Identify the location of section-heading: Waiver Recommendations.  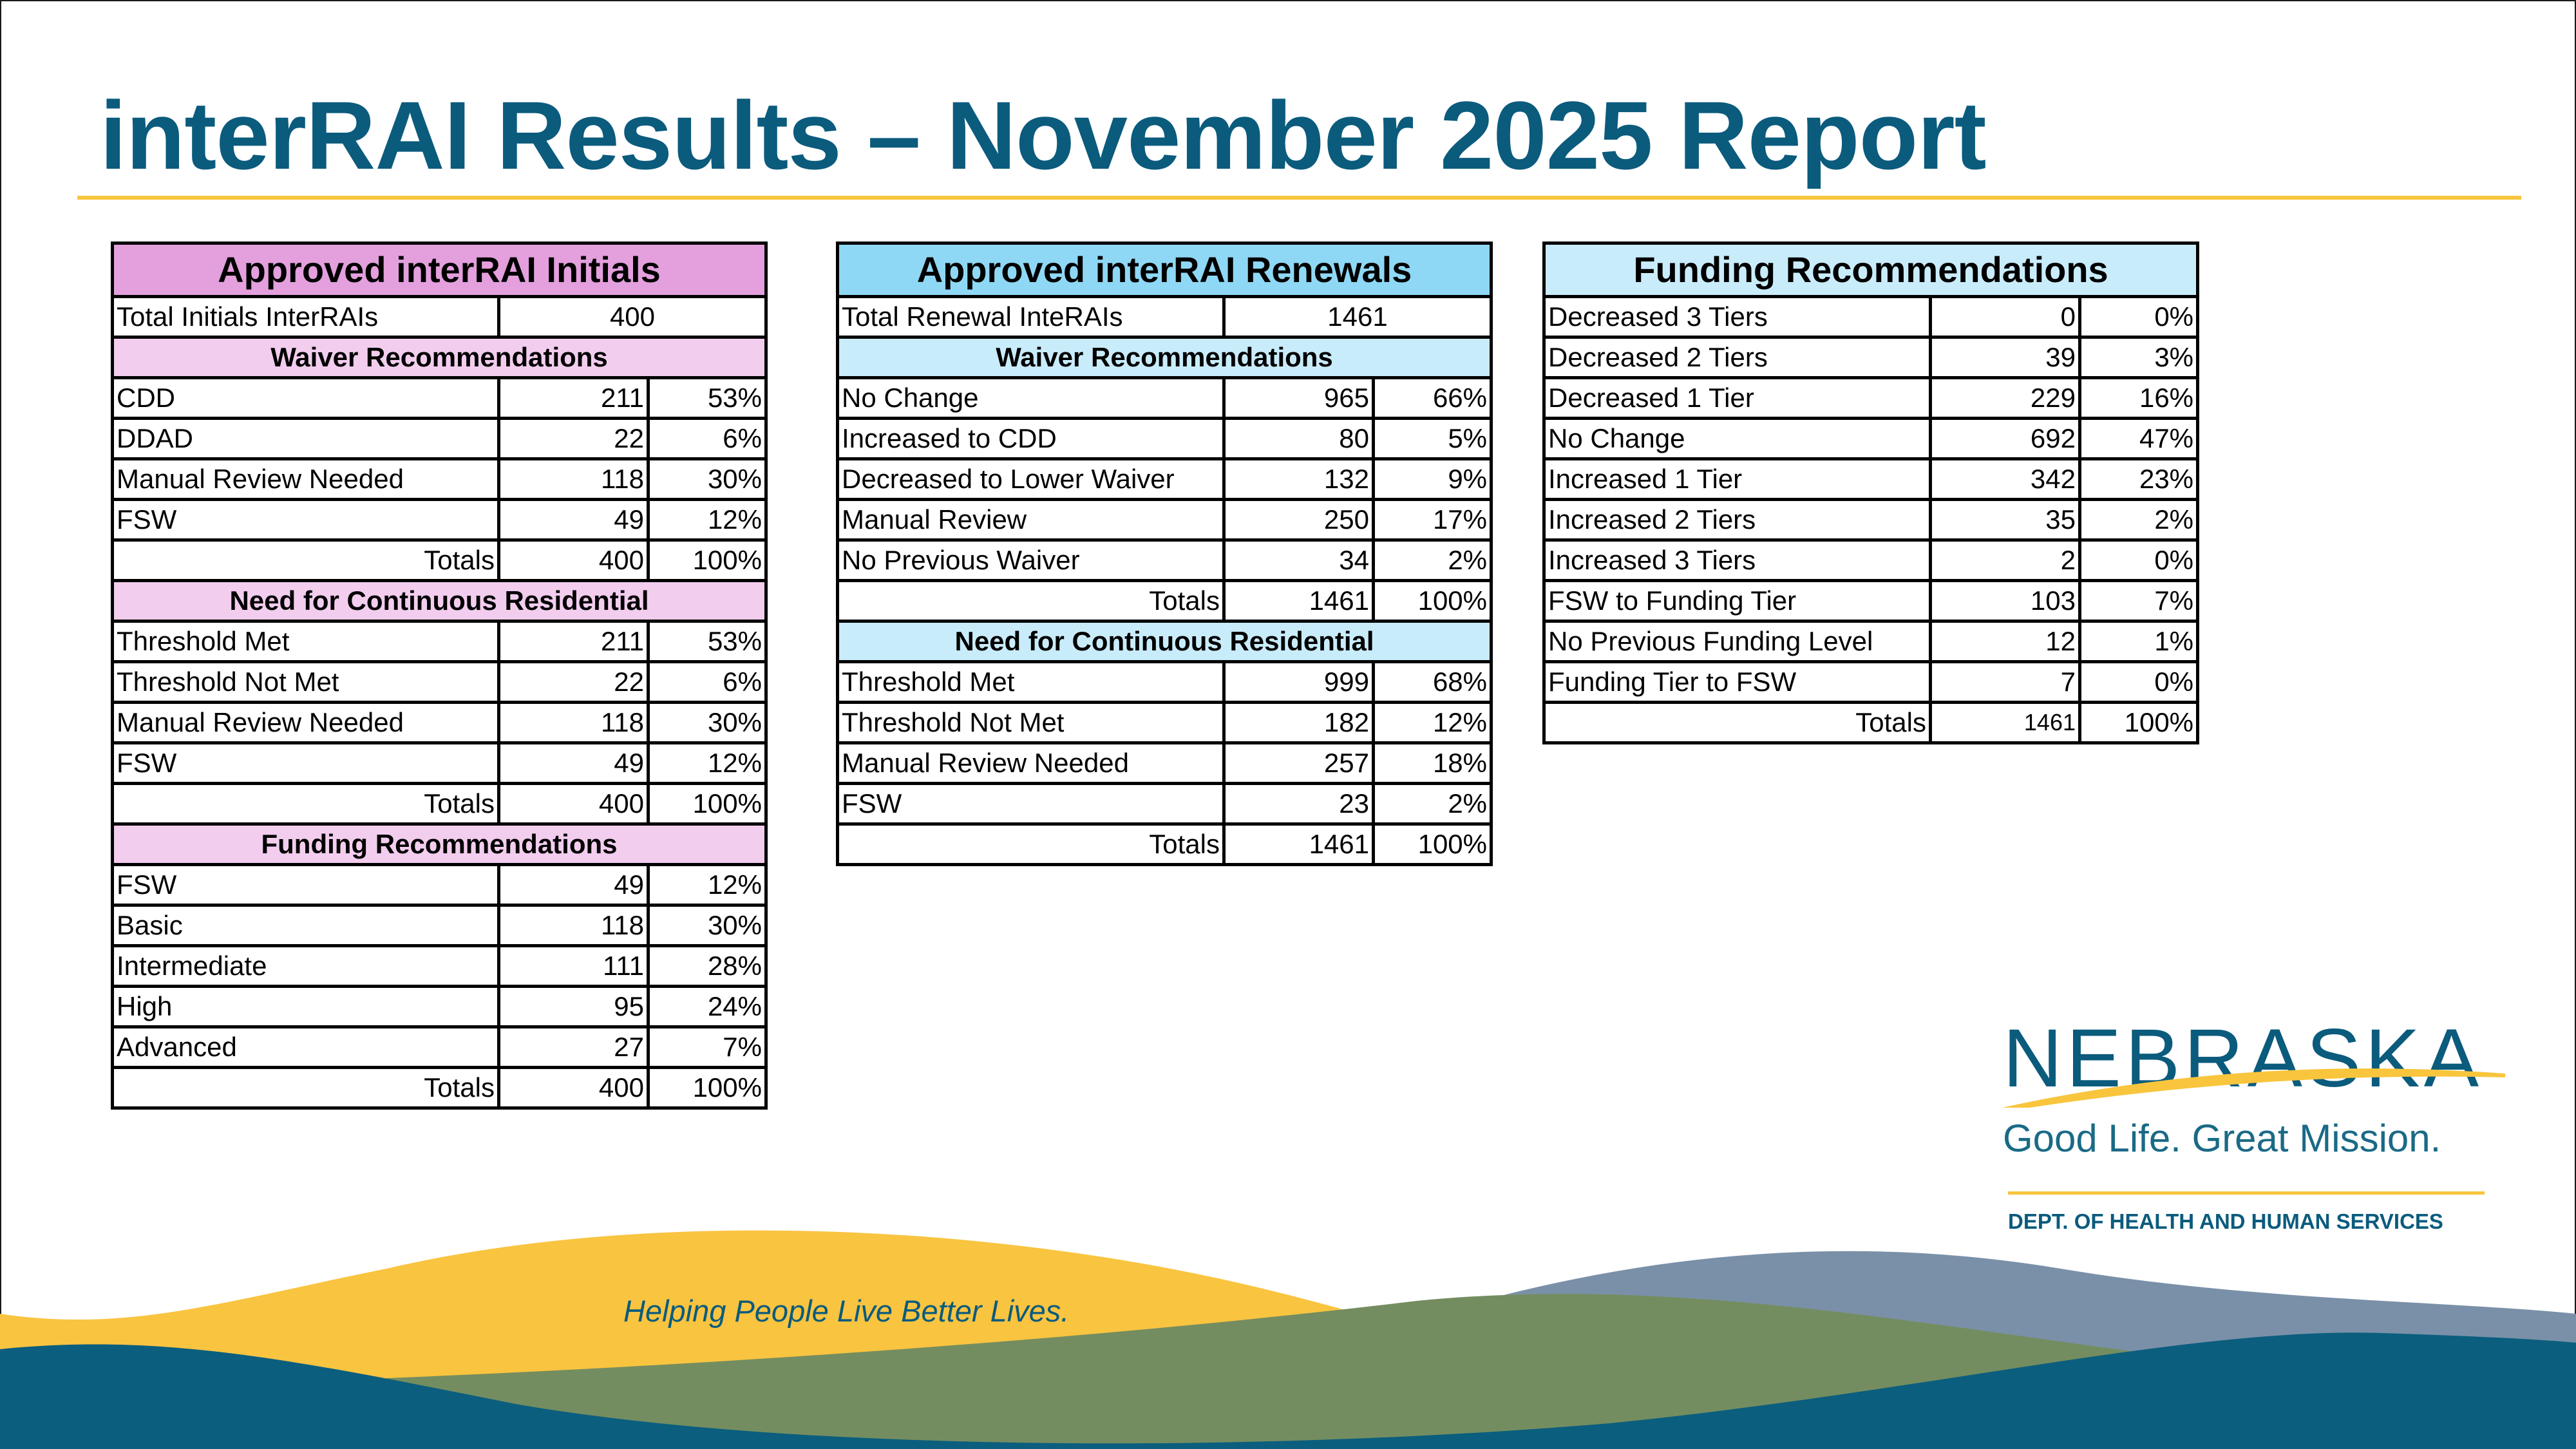
(439, 357).